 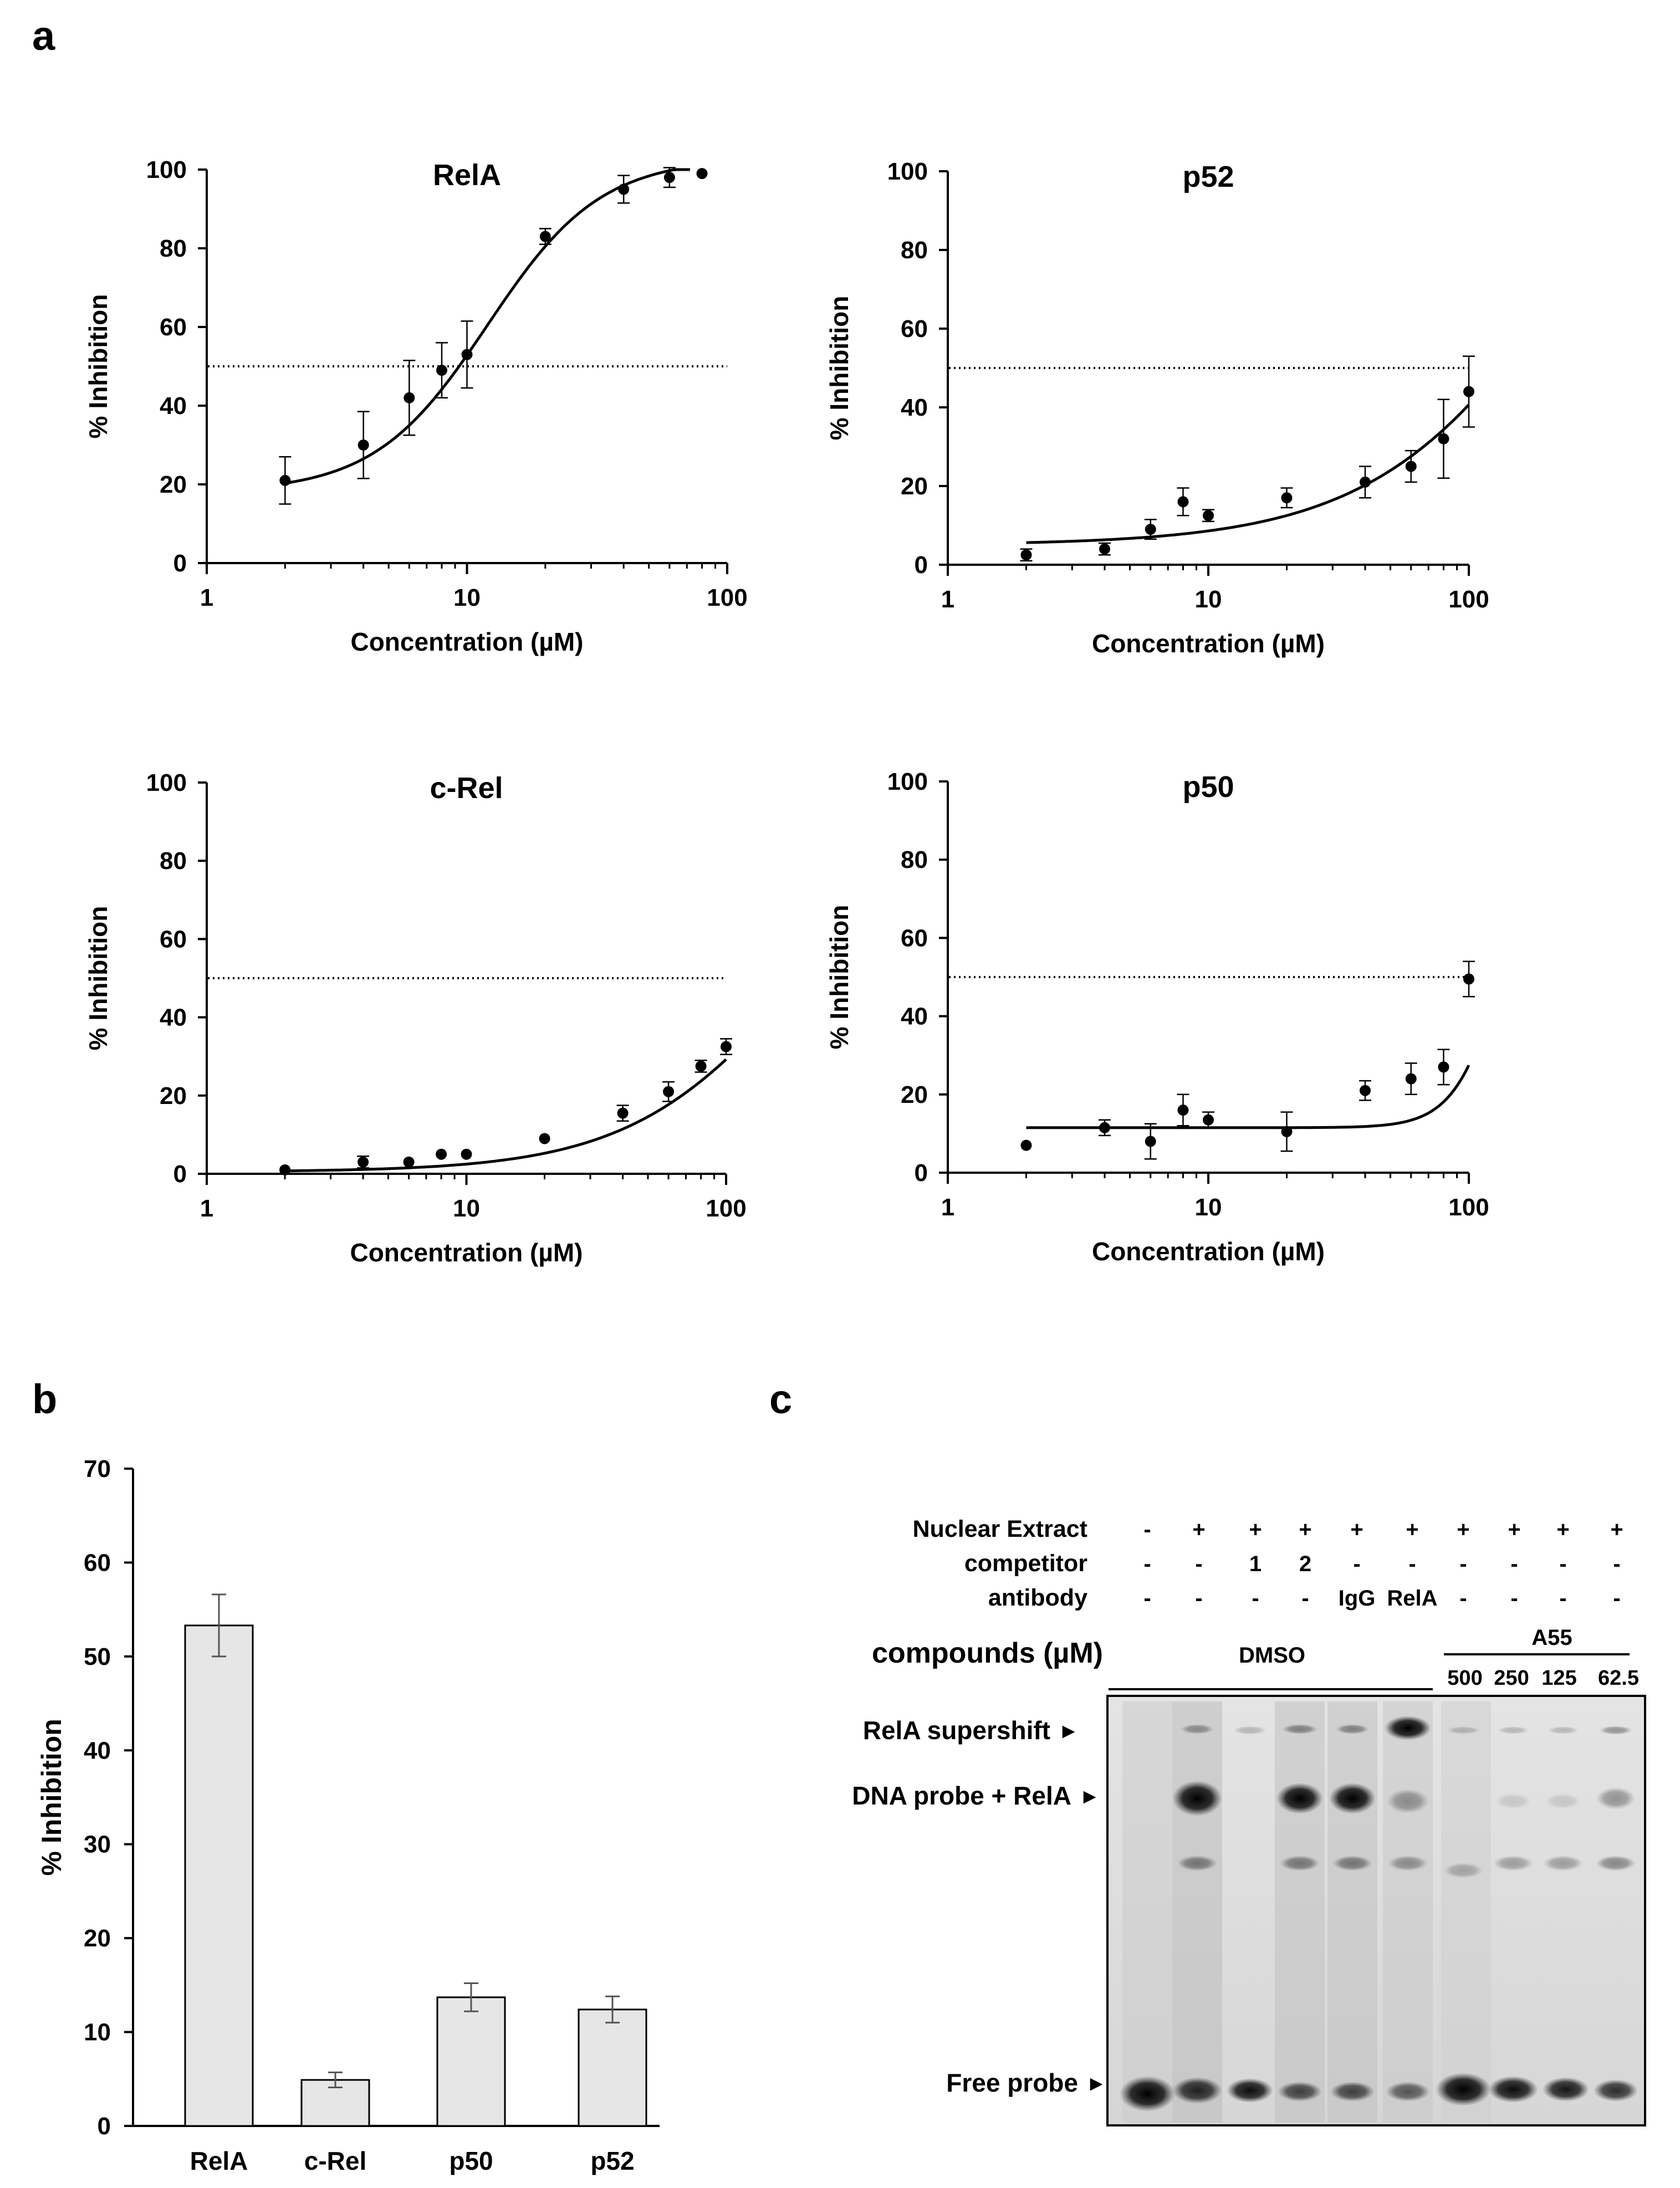 What do you see at coordinates (173, 406) in the screenshot?
I see `rela-y-tick-label: 40` at bounding box center [173, 406].